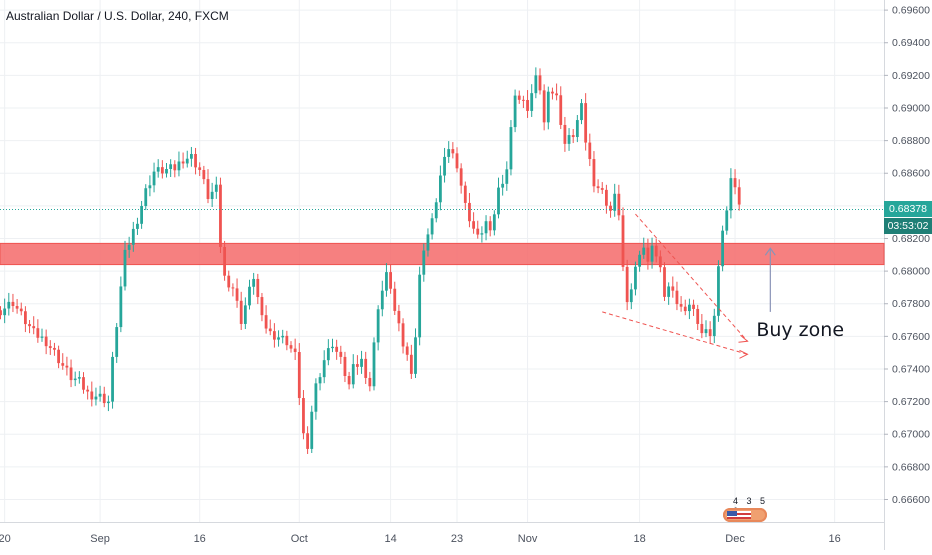 The width and height of the screenshot is (932, 555). What do you see at coordinates (745, 511) in the screenshot?
I see `events-badge: 4 3 5 6` at bounding box center [745, 511].